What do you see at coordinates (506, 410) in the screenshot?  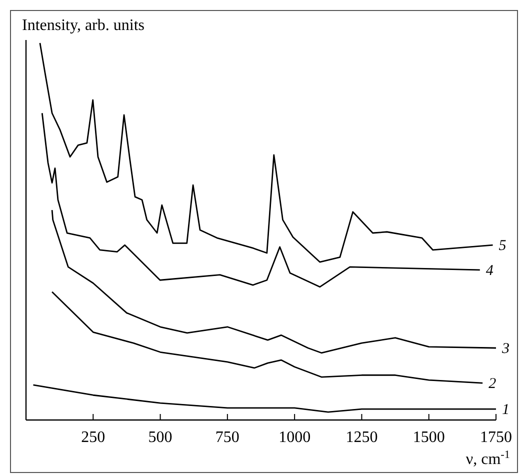 I see `series-label: 1` at bounding box center [506, 410].